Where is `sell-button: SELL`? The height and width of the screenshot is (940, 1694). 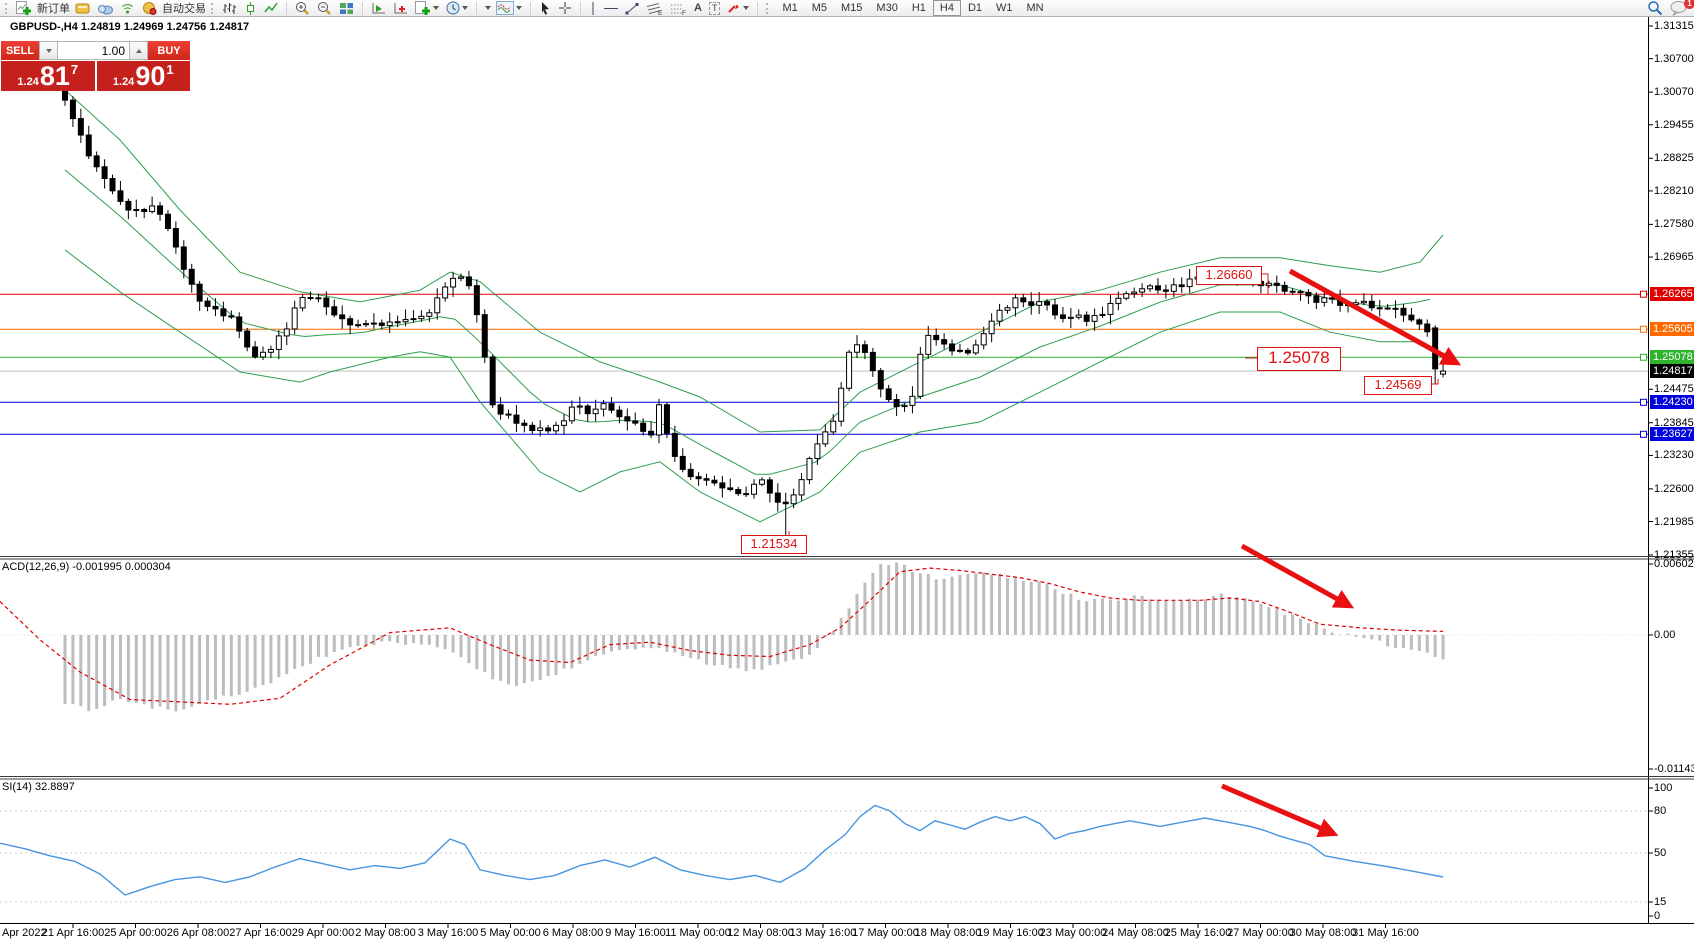
sell-button: SELL is located at coordinates (20, 50).